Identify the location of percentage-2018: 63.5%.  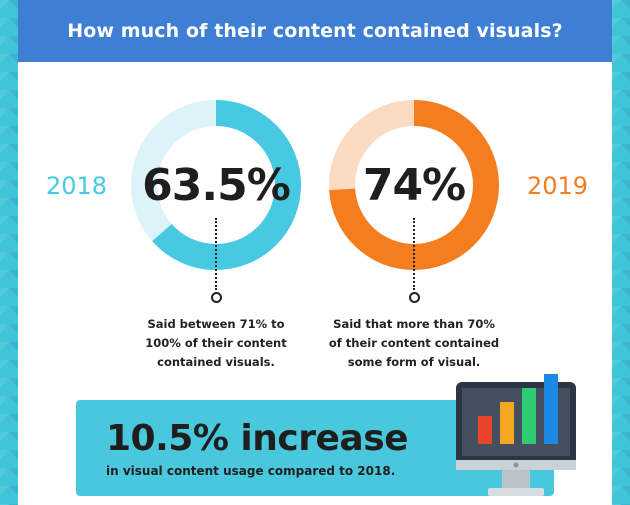
(216, 185).